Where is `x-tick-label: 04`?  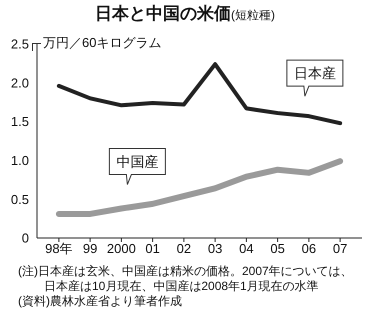
x-tick-label: 04 is located at coordinates (246, 248).